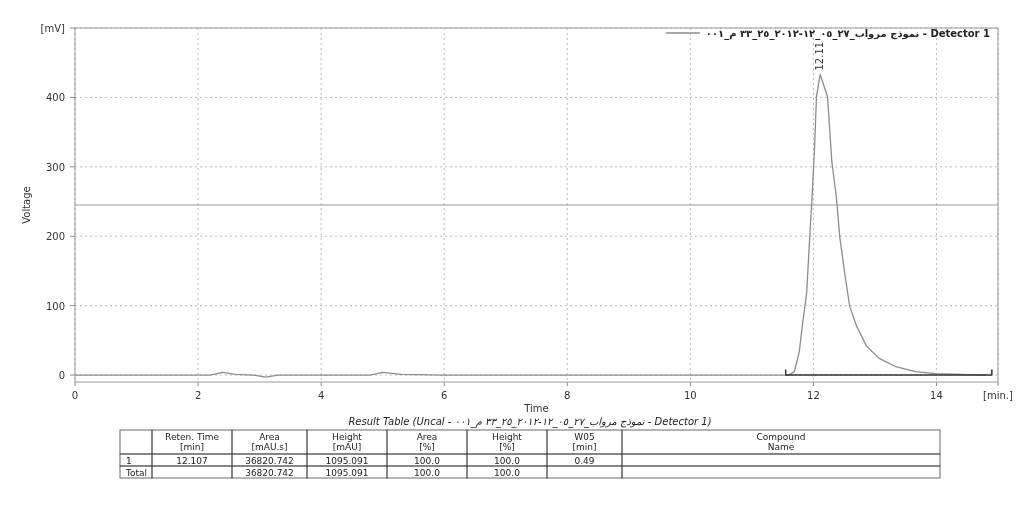 The width and height of the screenshot is (1029, 507). Describe the element at coordinates (584, 460) in the screenshot. I see `text: 0.49` at that location.